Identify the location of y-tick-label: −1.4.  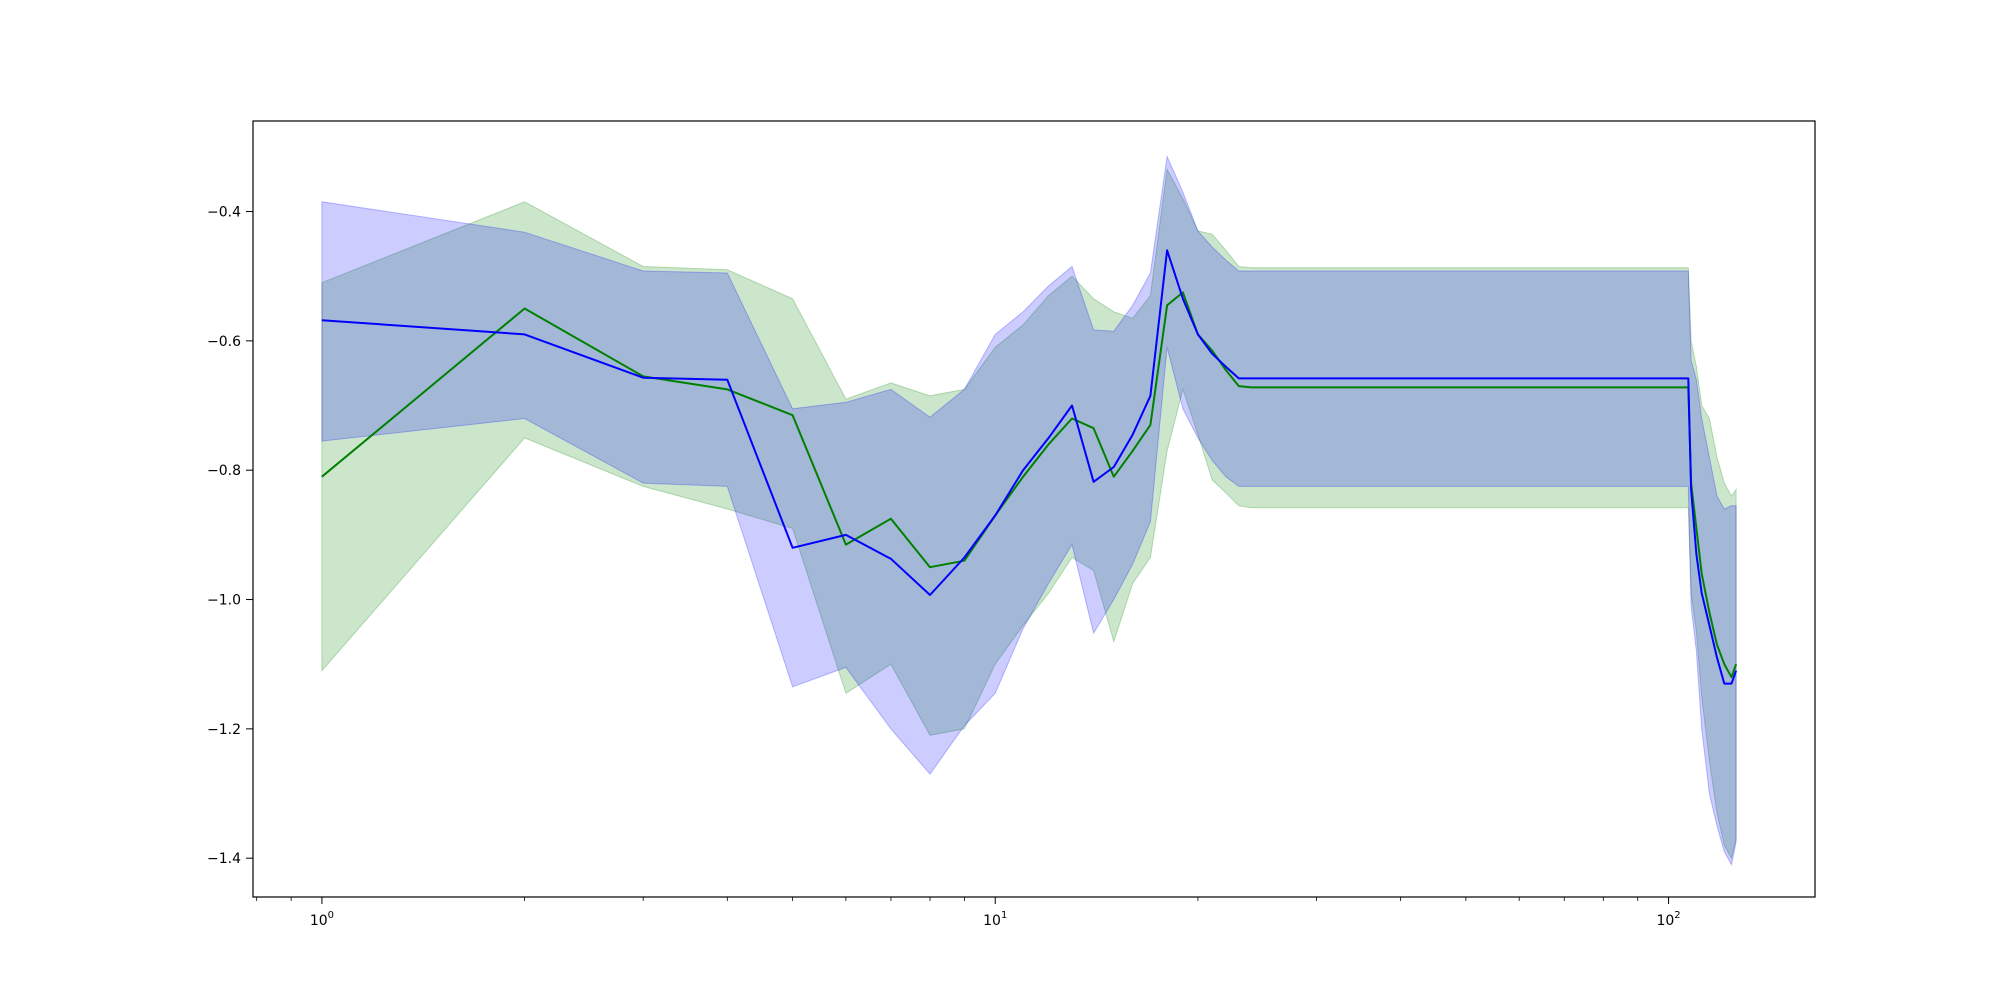
(224, 859).